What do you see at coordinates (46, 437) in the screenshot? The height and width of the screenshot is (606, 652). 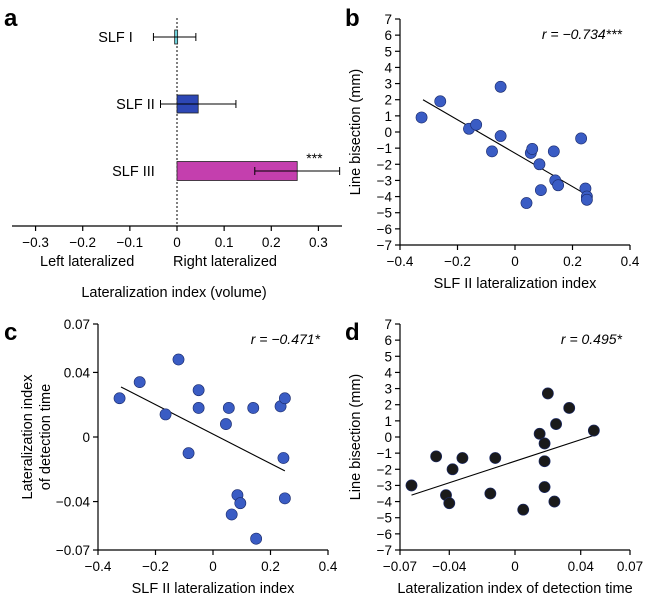 I see `y-axis-title-line: of detection time` at bounding box center [46, 437].